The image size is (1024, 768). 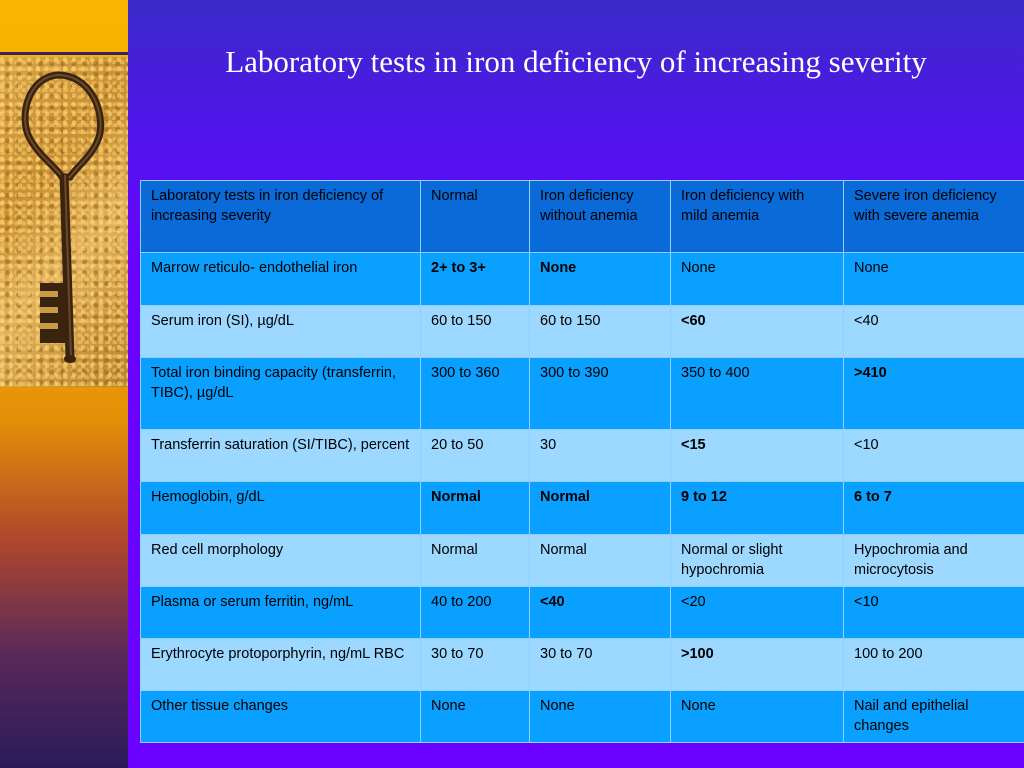 I want to click on table-cell: 20 to 50, so click(x=475, y=455).